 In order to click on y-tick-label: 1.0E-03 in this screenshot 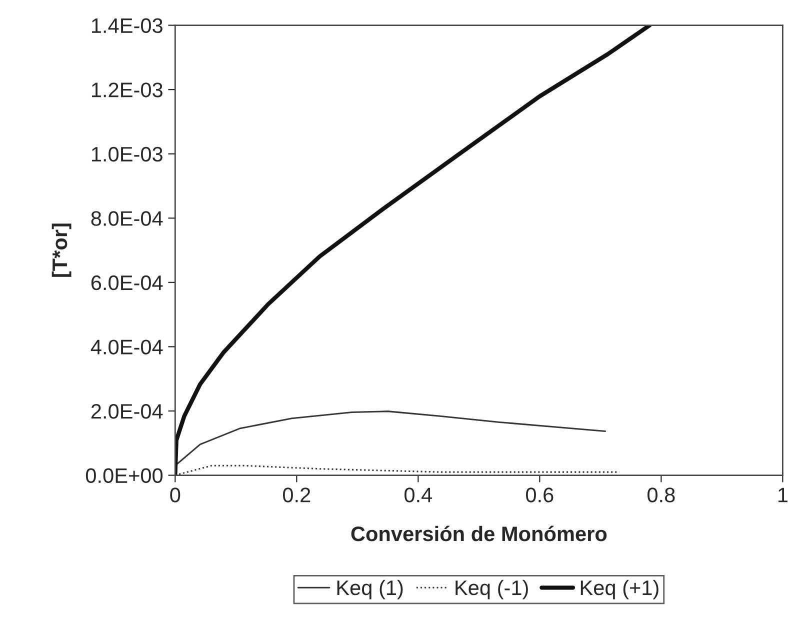, I will do `click(127, 154)`.